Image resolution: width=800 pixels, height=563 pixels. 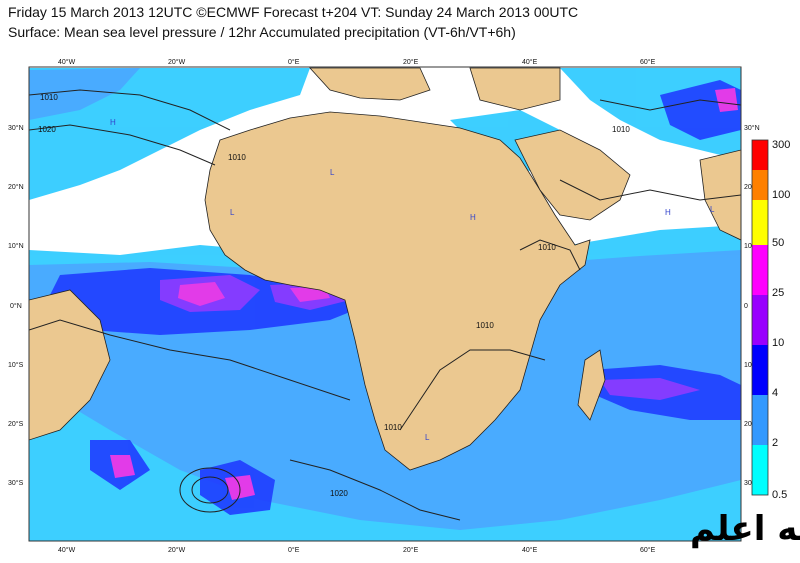 I want to click on lon-label-bottom: 60°E, so click(x=648, y=550).